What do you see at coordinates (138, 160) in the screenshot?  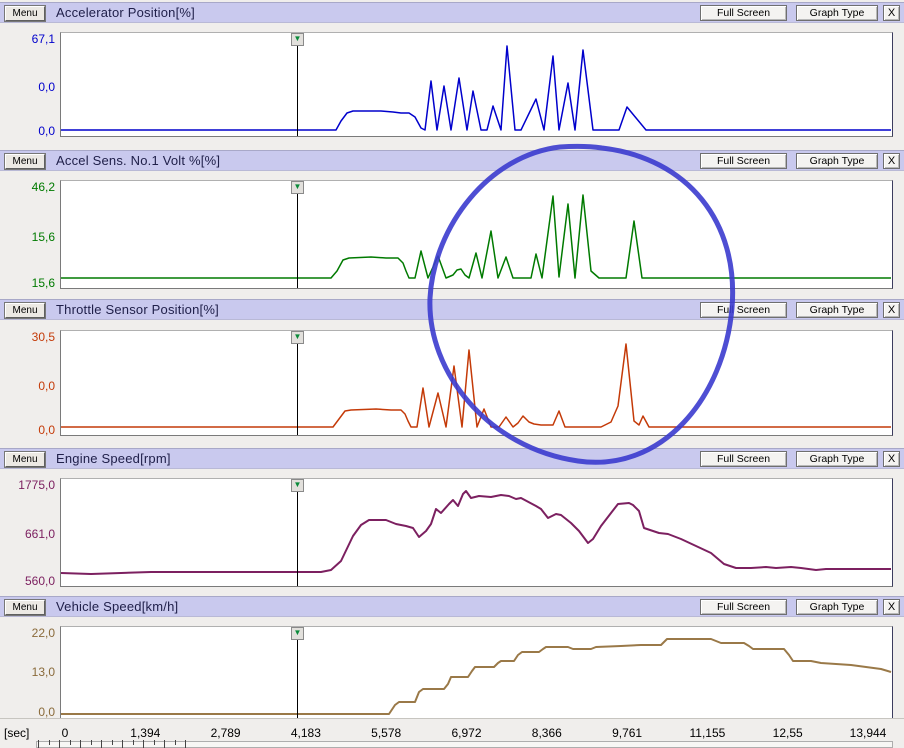 I see `panel-title: Accel Sens. No.1 Volt %[%]` at bounding box center [138, 160].